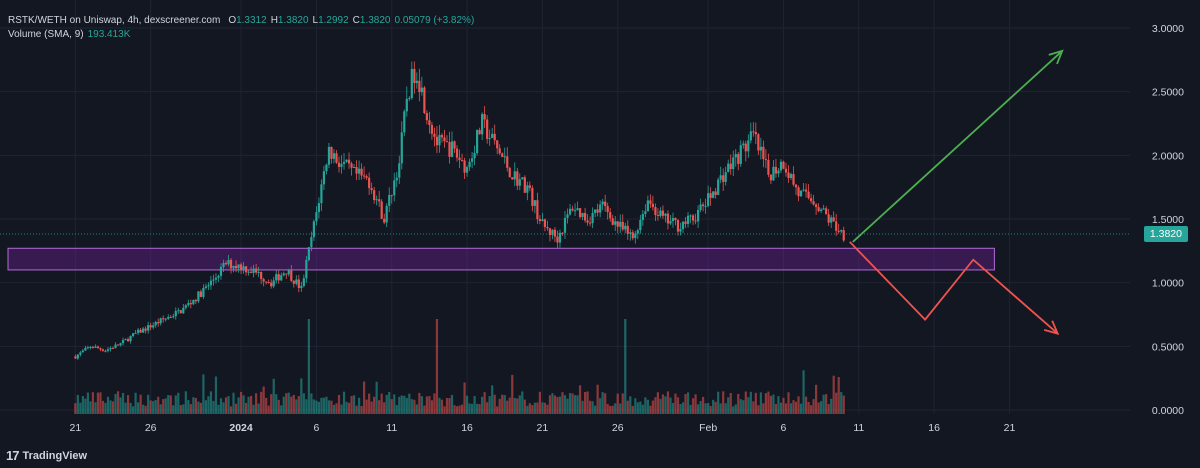  Describe the element at coordinates (293, 20) in the screenshot. I see `high-value: 1.3820` at that location.